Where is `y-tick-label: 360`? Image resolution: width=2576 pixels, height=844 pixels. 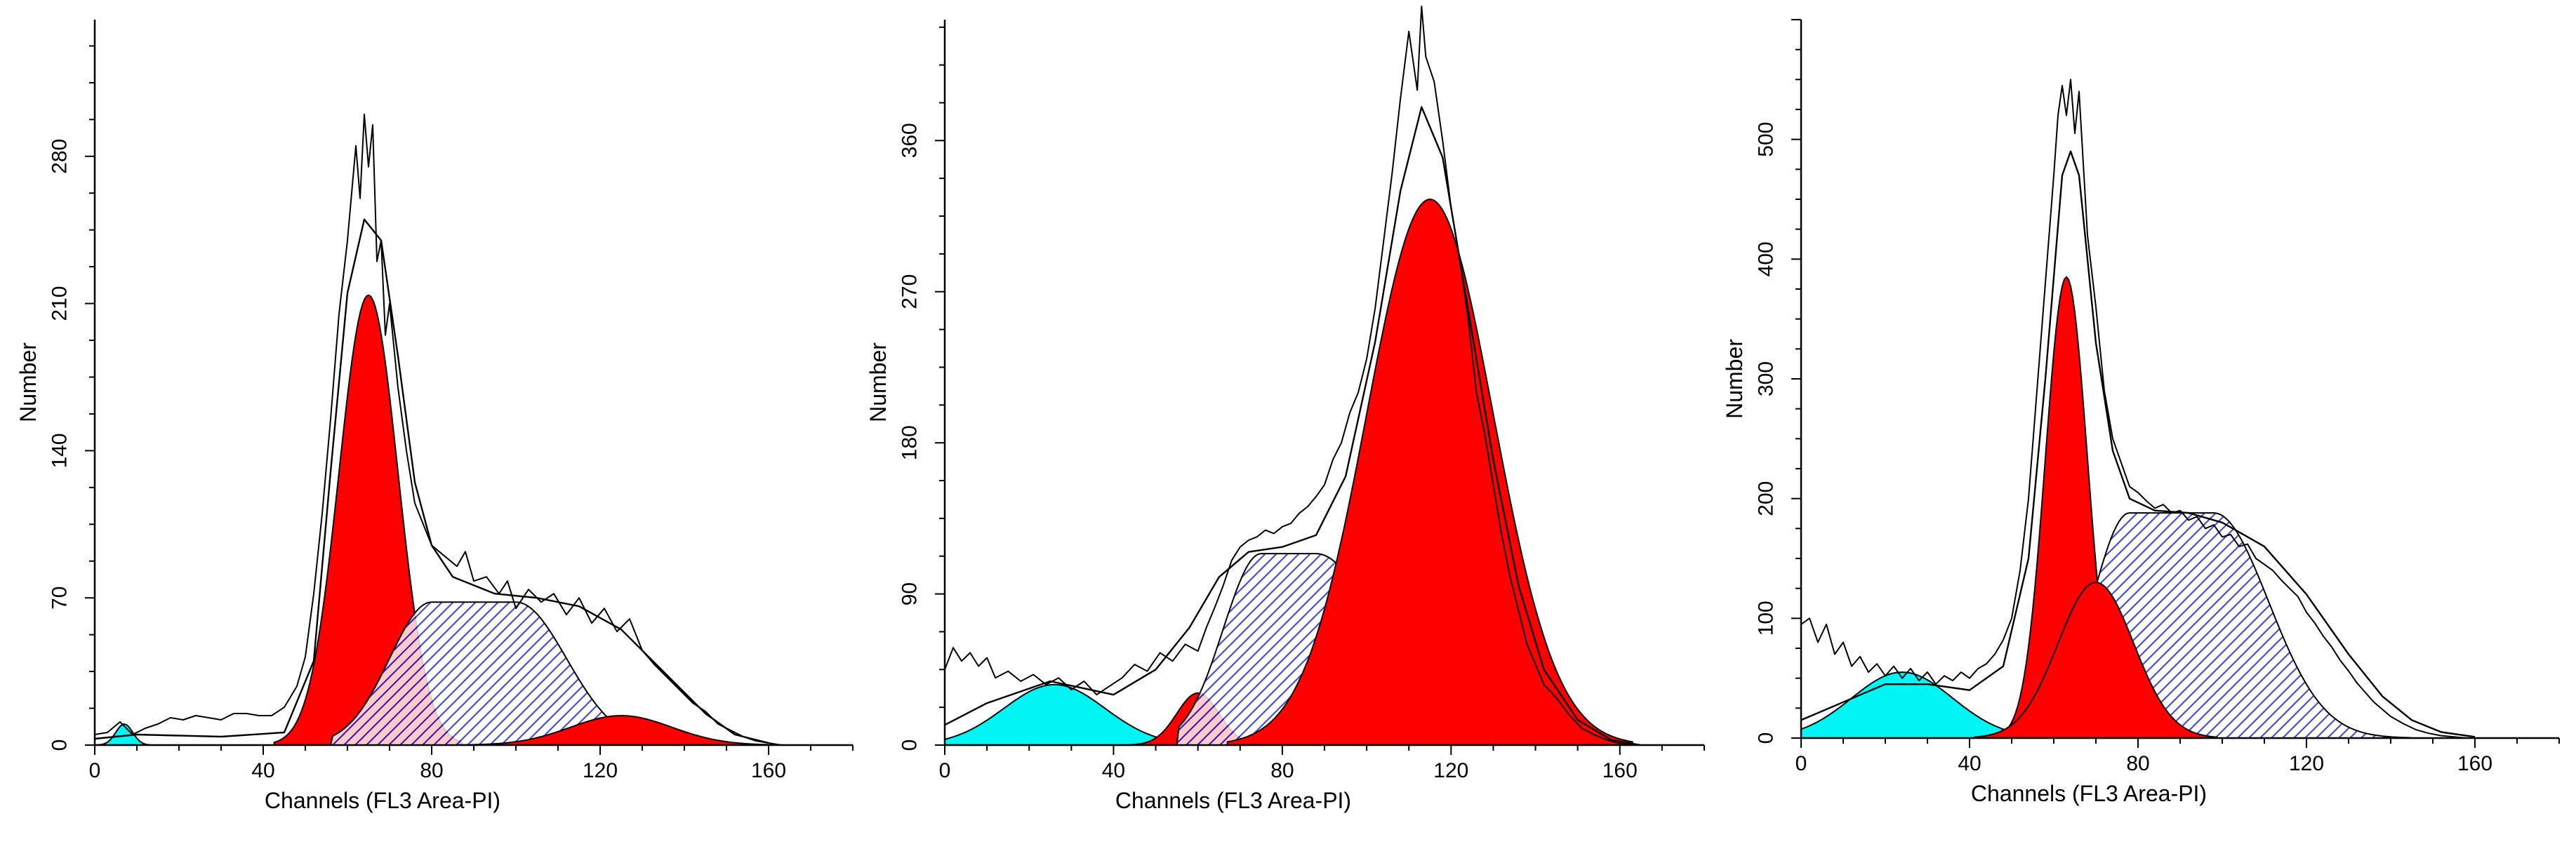 y-tick-label: 360 is located at coordinates (910, 140).